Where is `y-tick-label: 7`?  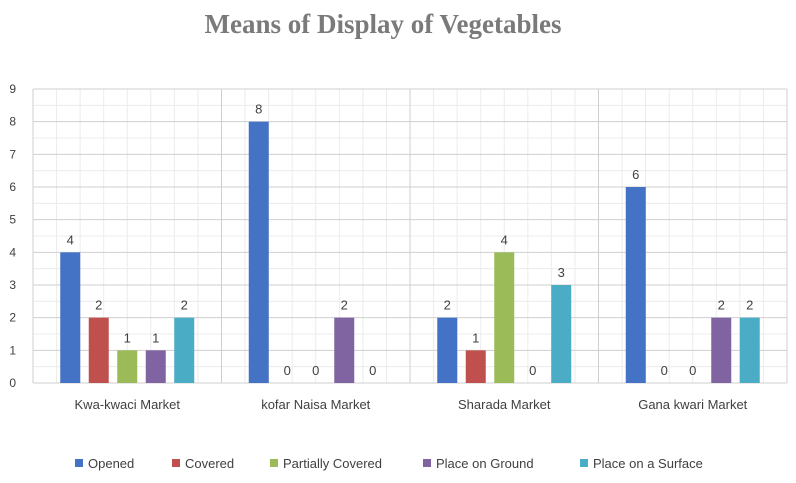 y-tick-label: 7 is located at coordinates (12, 154).